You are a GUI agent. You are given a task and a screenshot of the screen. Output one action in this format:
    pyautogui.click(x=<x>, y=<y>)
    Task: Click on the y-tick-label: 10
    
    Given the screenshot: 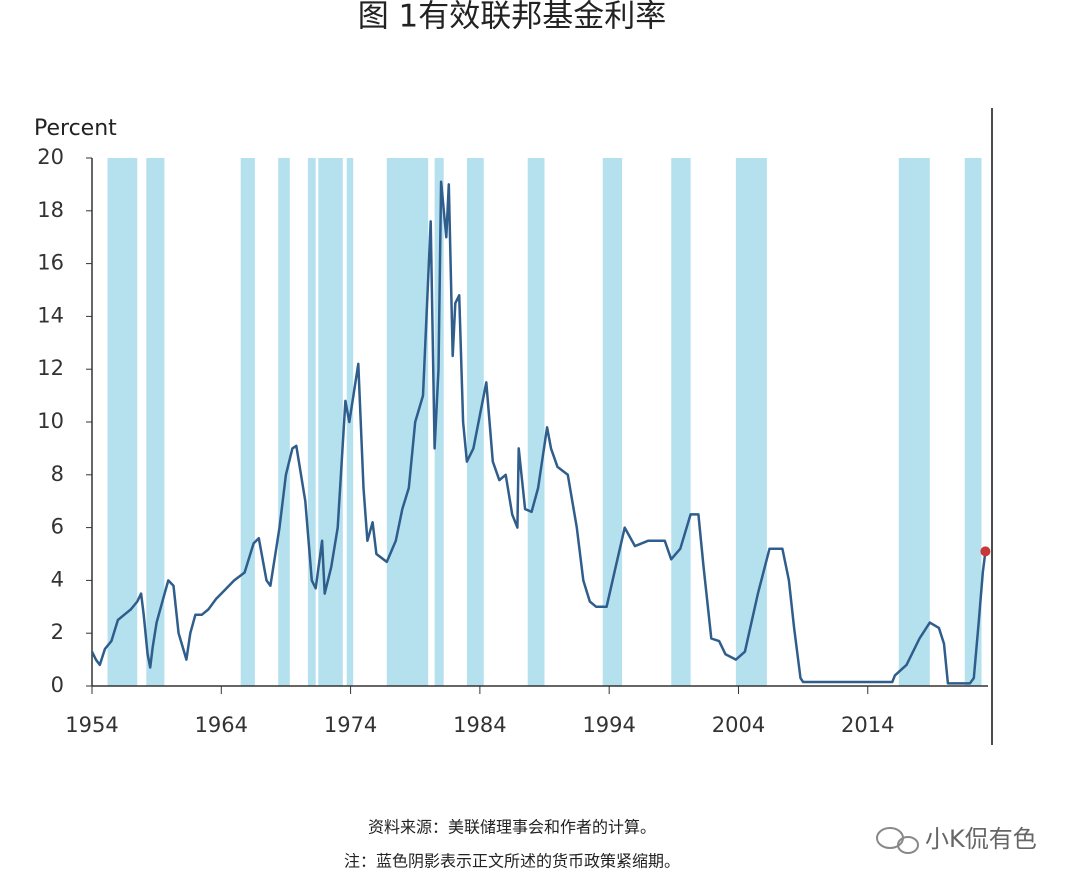 What is the action you would take?
    pyautogui.click(x=50, y=421)
    